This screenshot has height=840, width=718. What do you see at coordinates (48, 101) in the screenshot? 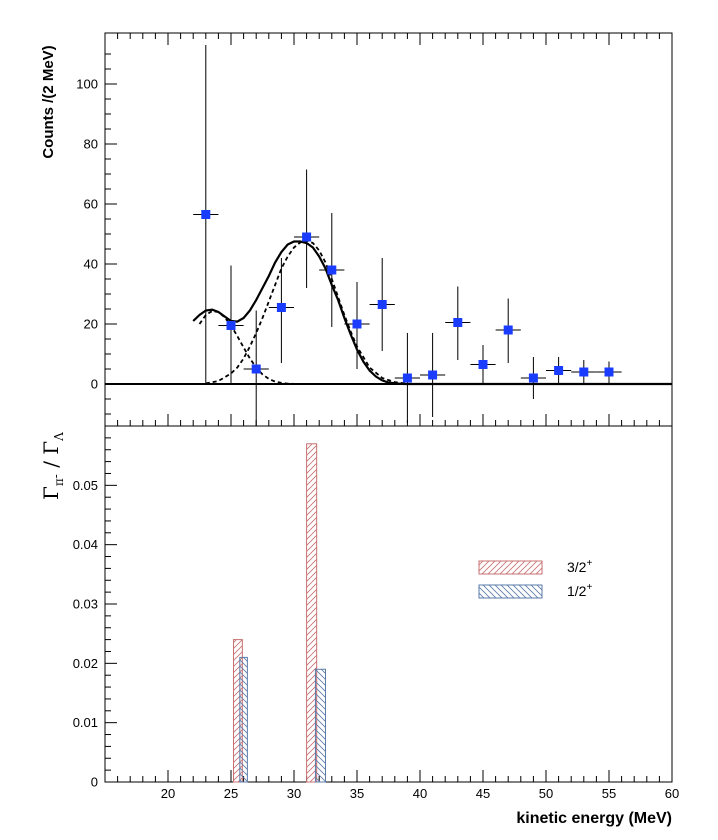
I see `top-y-axis-title: Counts /(2 MeV)` at bounding box center [48, 101].